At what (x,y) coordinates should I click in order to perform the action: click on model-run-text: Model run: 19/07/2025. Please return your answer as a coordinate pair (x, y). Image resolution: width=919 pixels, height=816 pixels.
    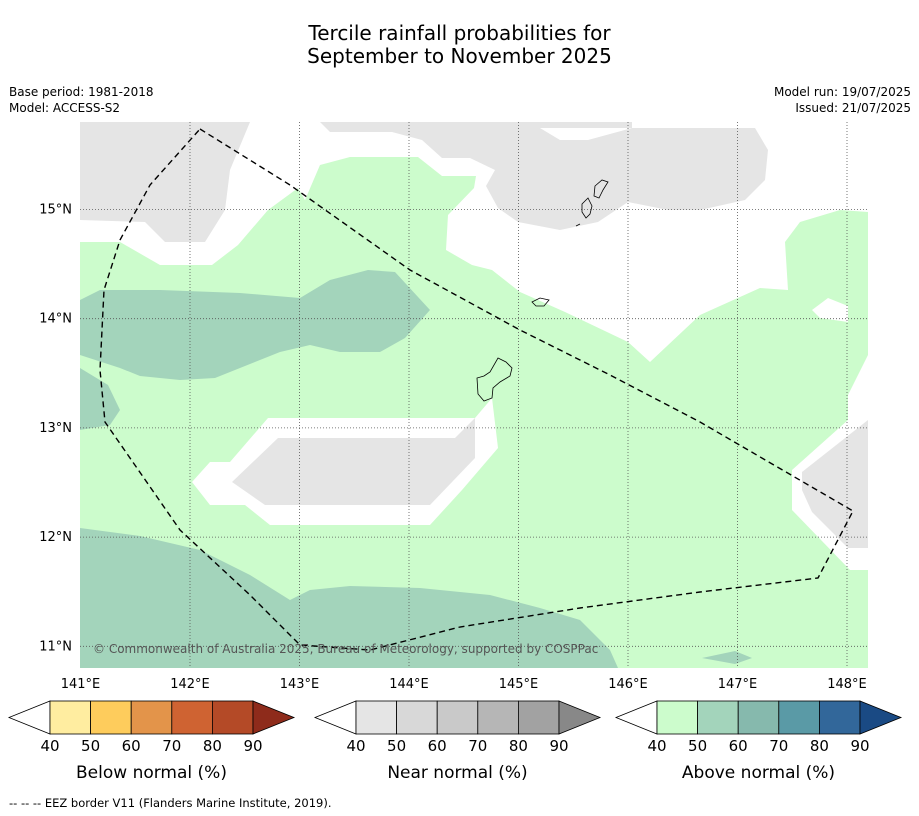
    Looking at the image, I should click on (842, 92).